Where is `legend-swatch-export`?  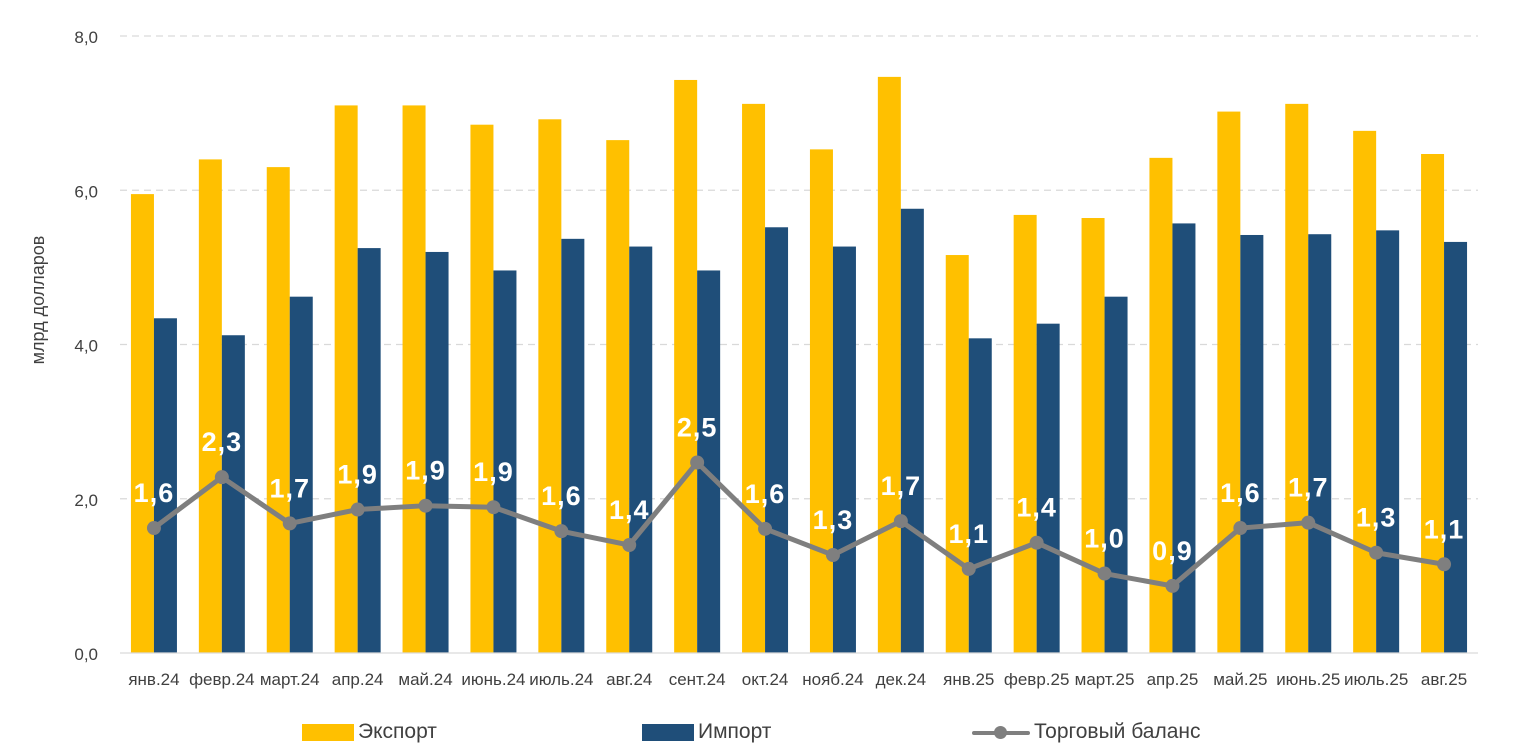 legend-swatch-export is located at coordinates (328, 732).